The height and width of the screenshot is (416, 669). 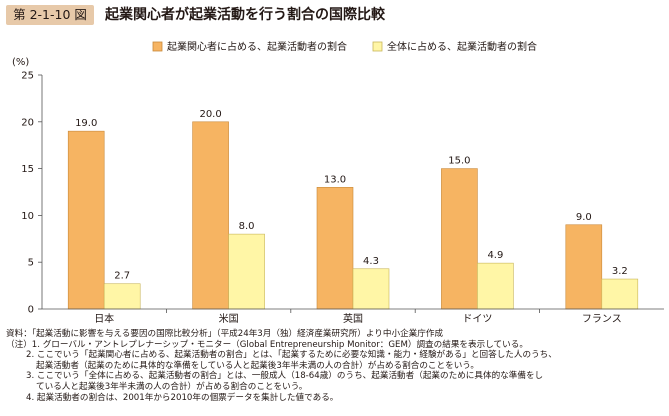 I want to click on legend: 起業関心者に占める、起業活動者の割合 全体に占める、起業活動者の割合, so click(x=344, y=46).